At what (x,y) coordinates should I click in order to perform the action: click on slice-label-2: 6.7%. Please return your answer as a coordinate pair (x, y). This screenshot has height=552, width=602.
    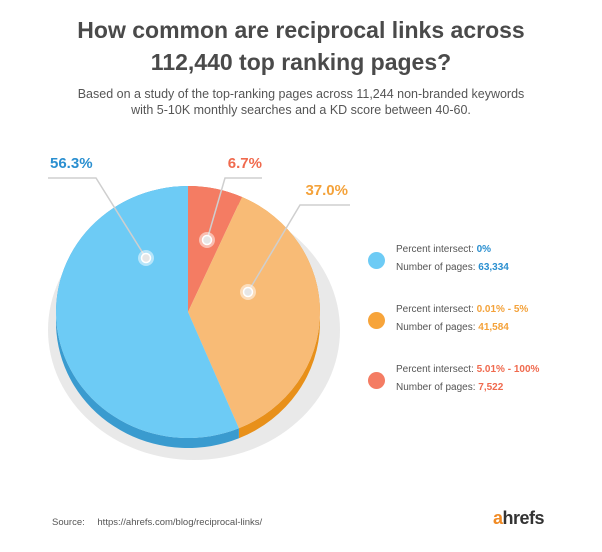
    Looking at the image, I should click on (245, 163).